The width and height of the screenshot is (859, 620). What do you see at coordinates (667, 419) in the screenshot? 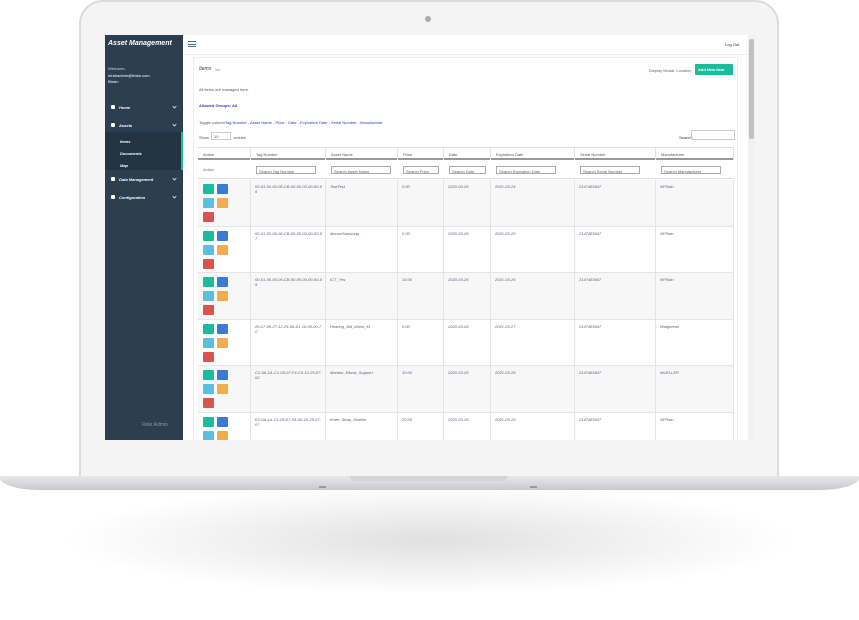
I see `cell-text: NFRain` at bounding box center [667, 419].